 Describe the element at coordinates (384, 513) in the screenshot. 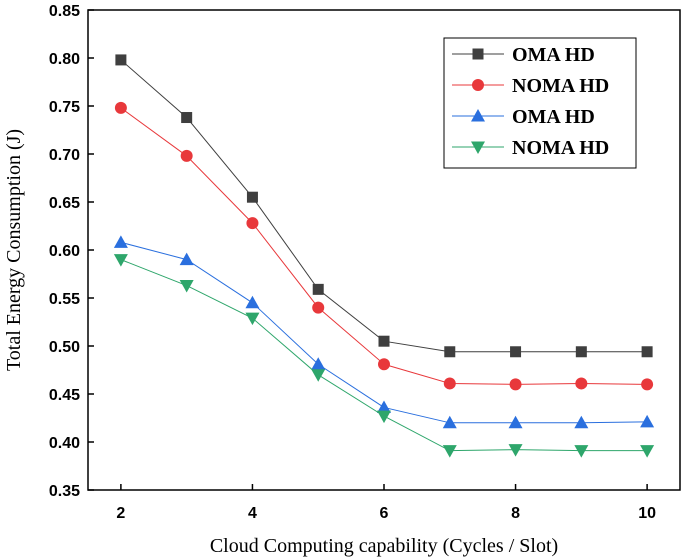

I see `x-tick-label: 6` at that location.